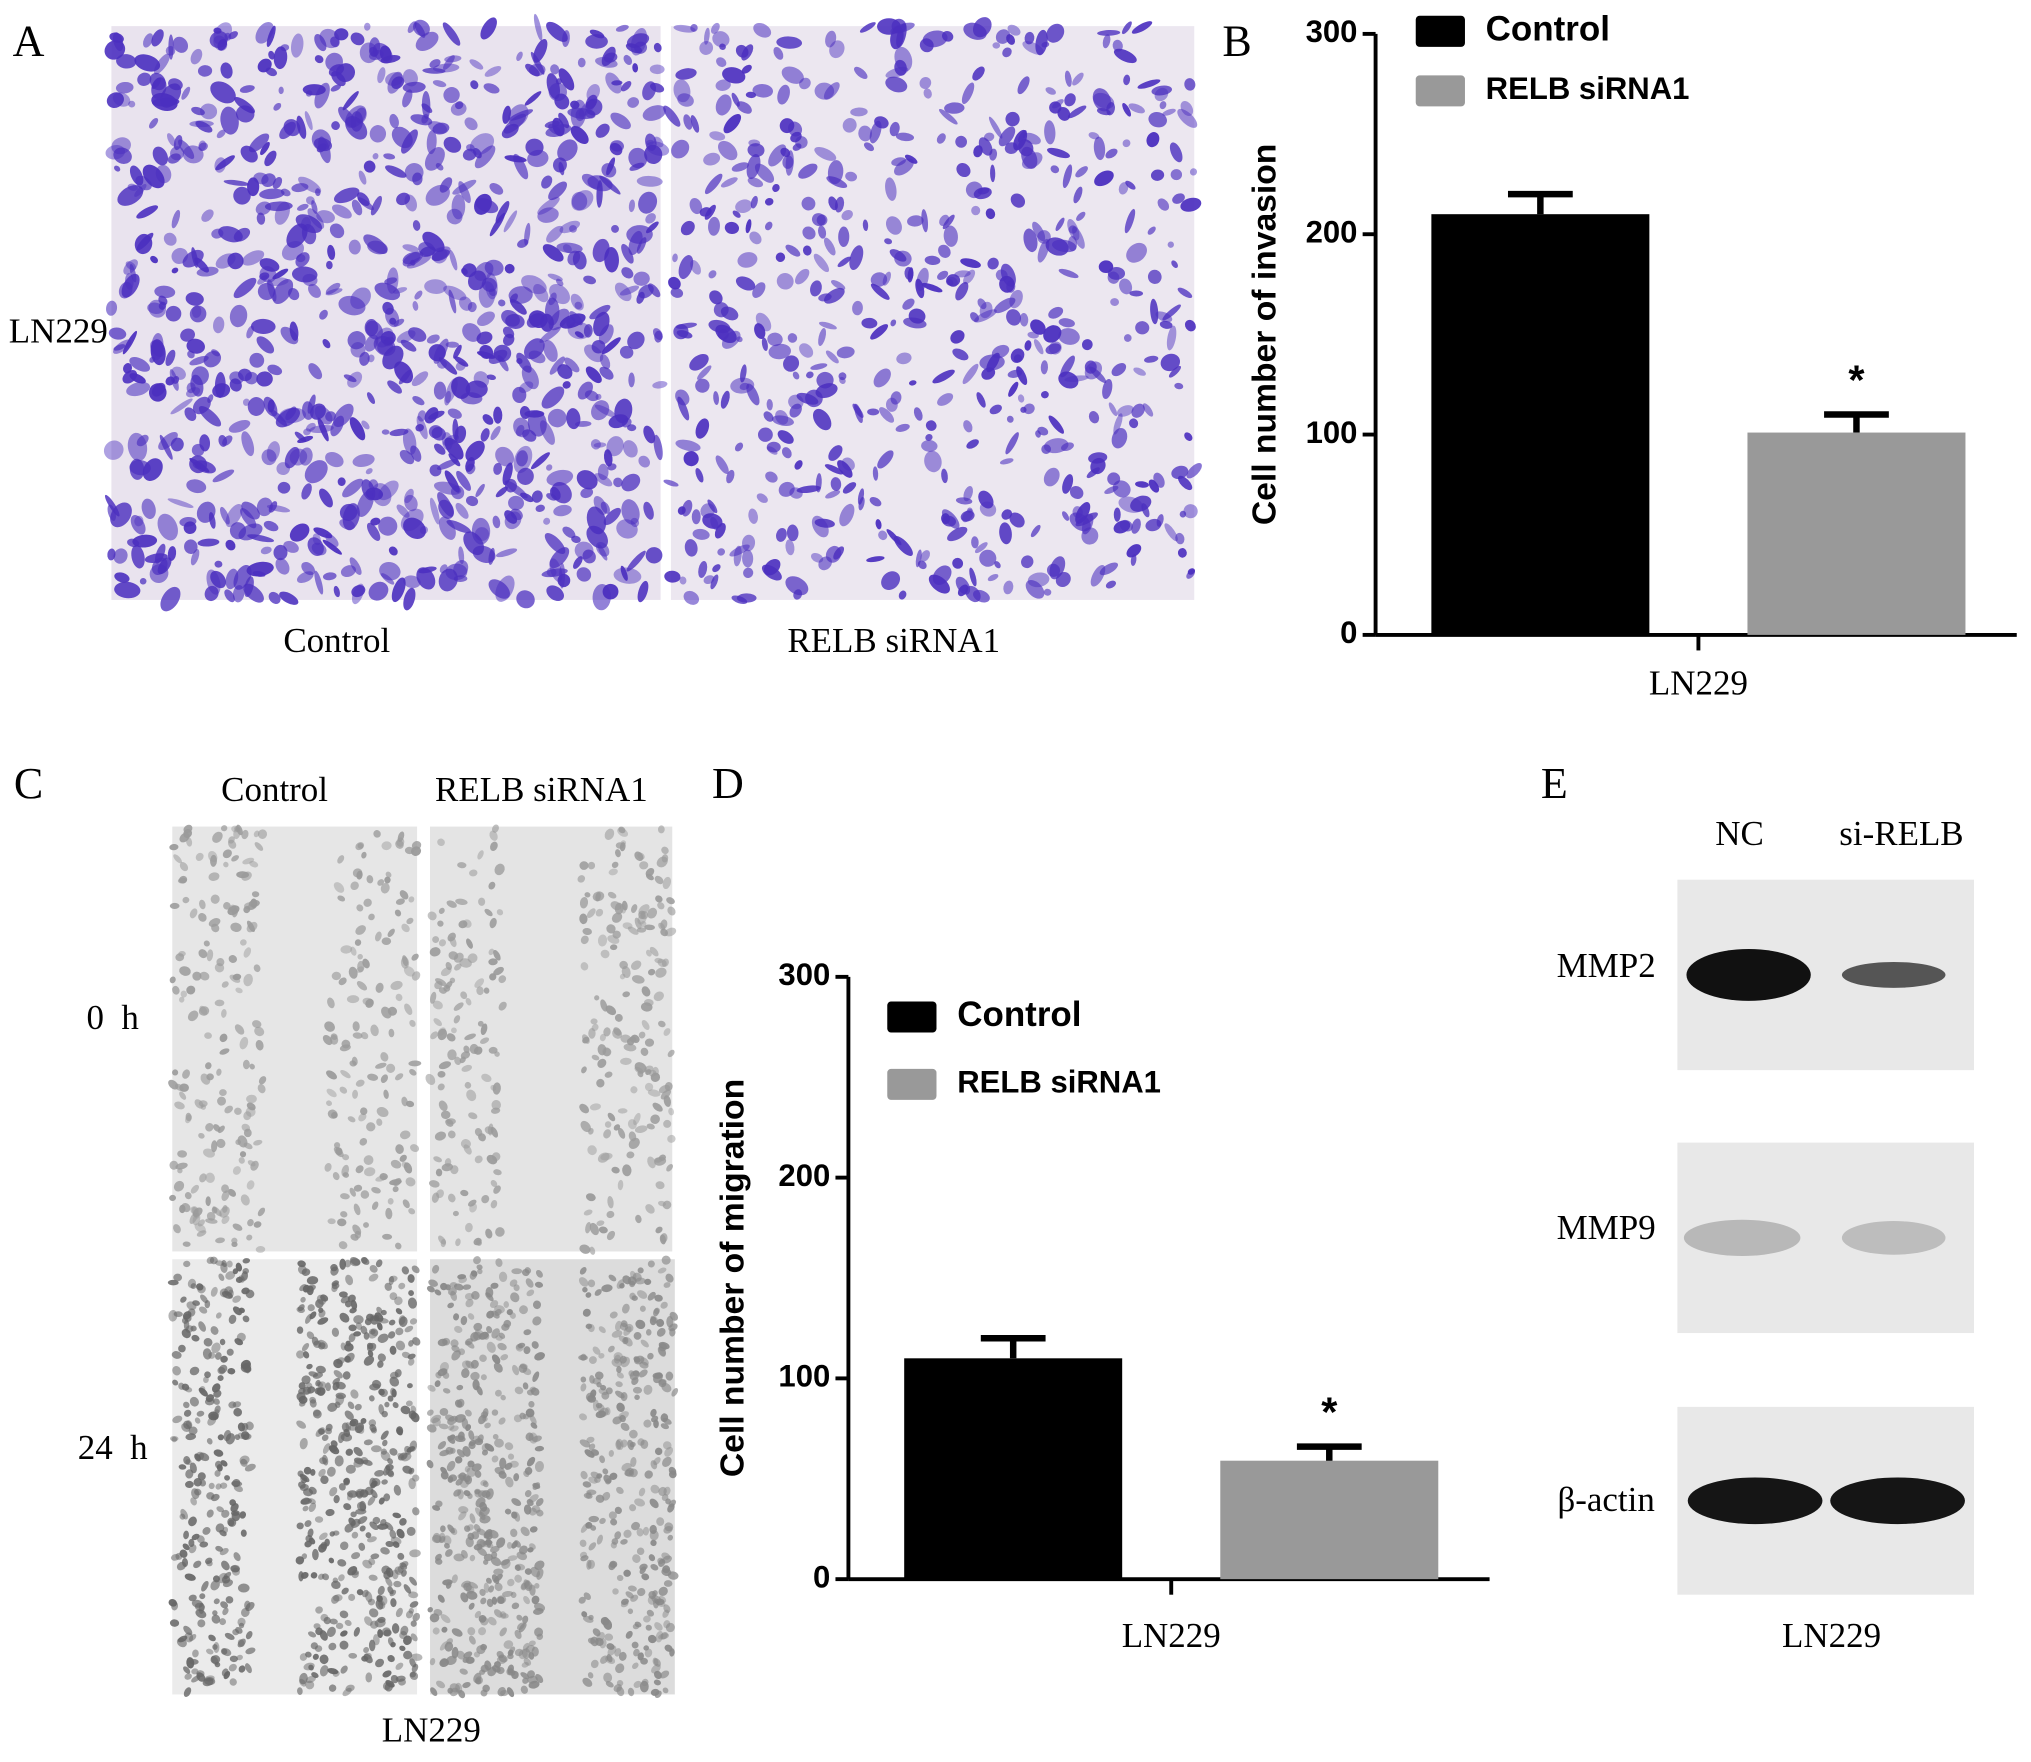  Describe the element at coordinates (1329, 1520) in the screenshot. I see `bar` at that location.